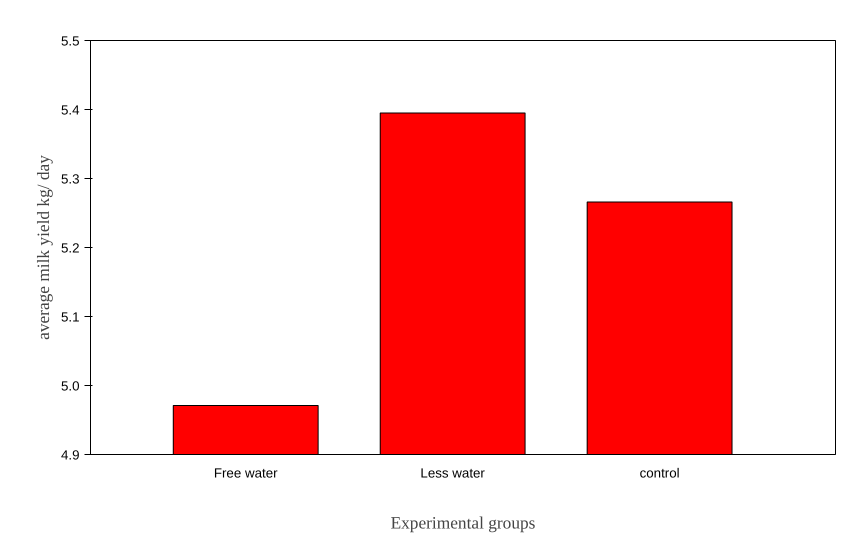 The height and width of the screenshot is (539, 856). Describe the element at coordinates (70, 248) in the screenshot. I see `y-tick-label: 5.2` at that location.